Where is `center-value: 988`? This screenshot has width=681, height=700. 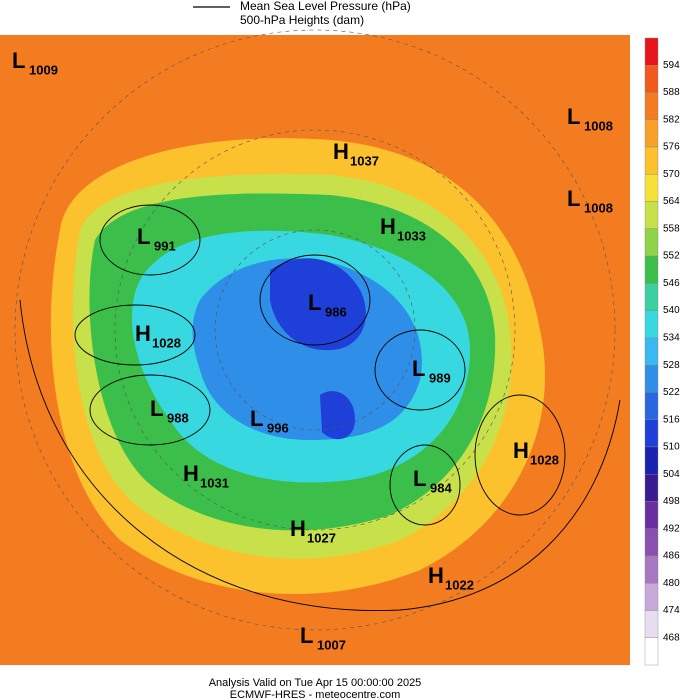 center-value: 988 is located at coordinates (178, 417).